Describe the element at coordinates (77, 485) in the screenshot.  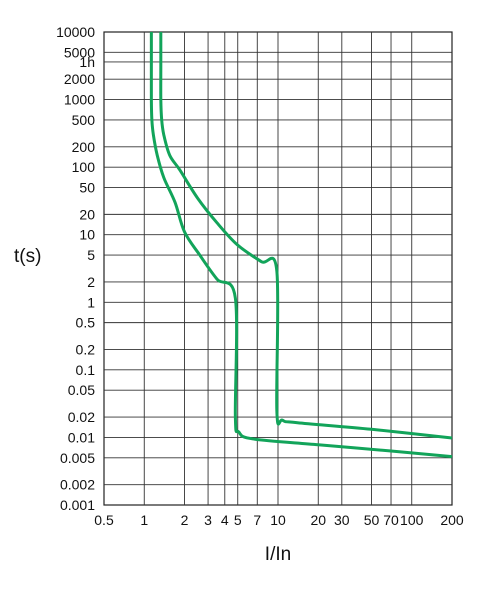
I see `y-tick-label: 0.002` at that location.